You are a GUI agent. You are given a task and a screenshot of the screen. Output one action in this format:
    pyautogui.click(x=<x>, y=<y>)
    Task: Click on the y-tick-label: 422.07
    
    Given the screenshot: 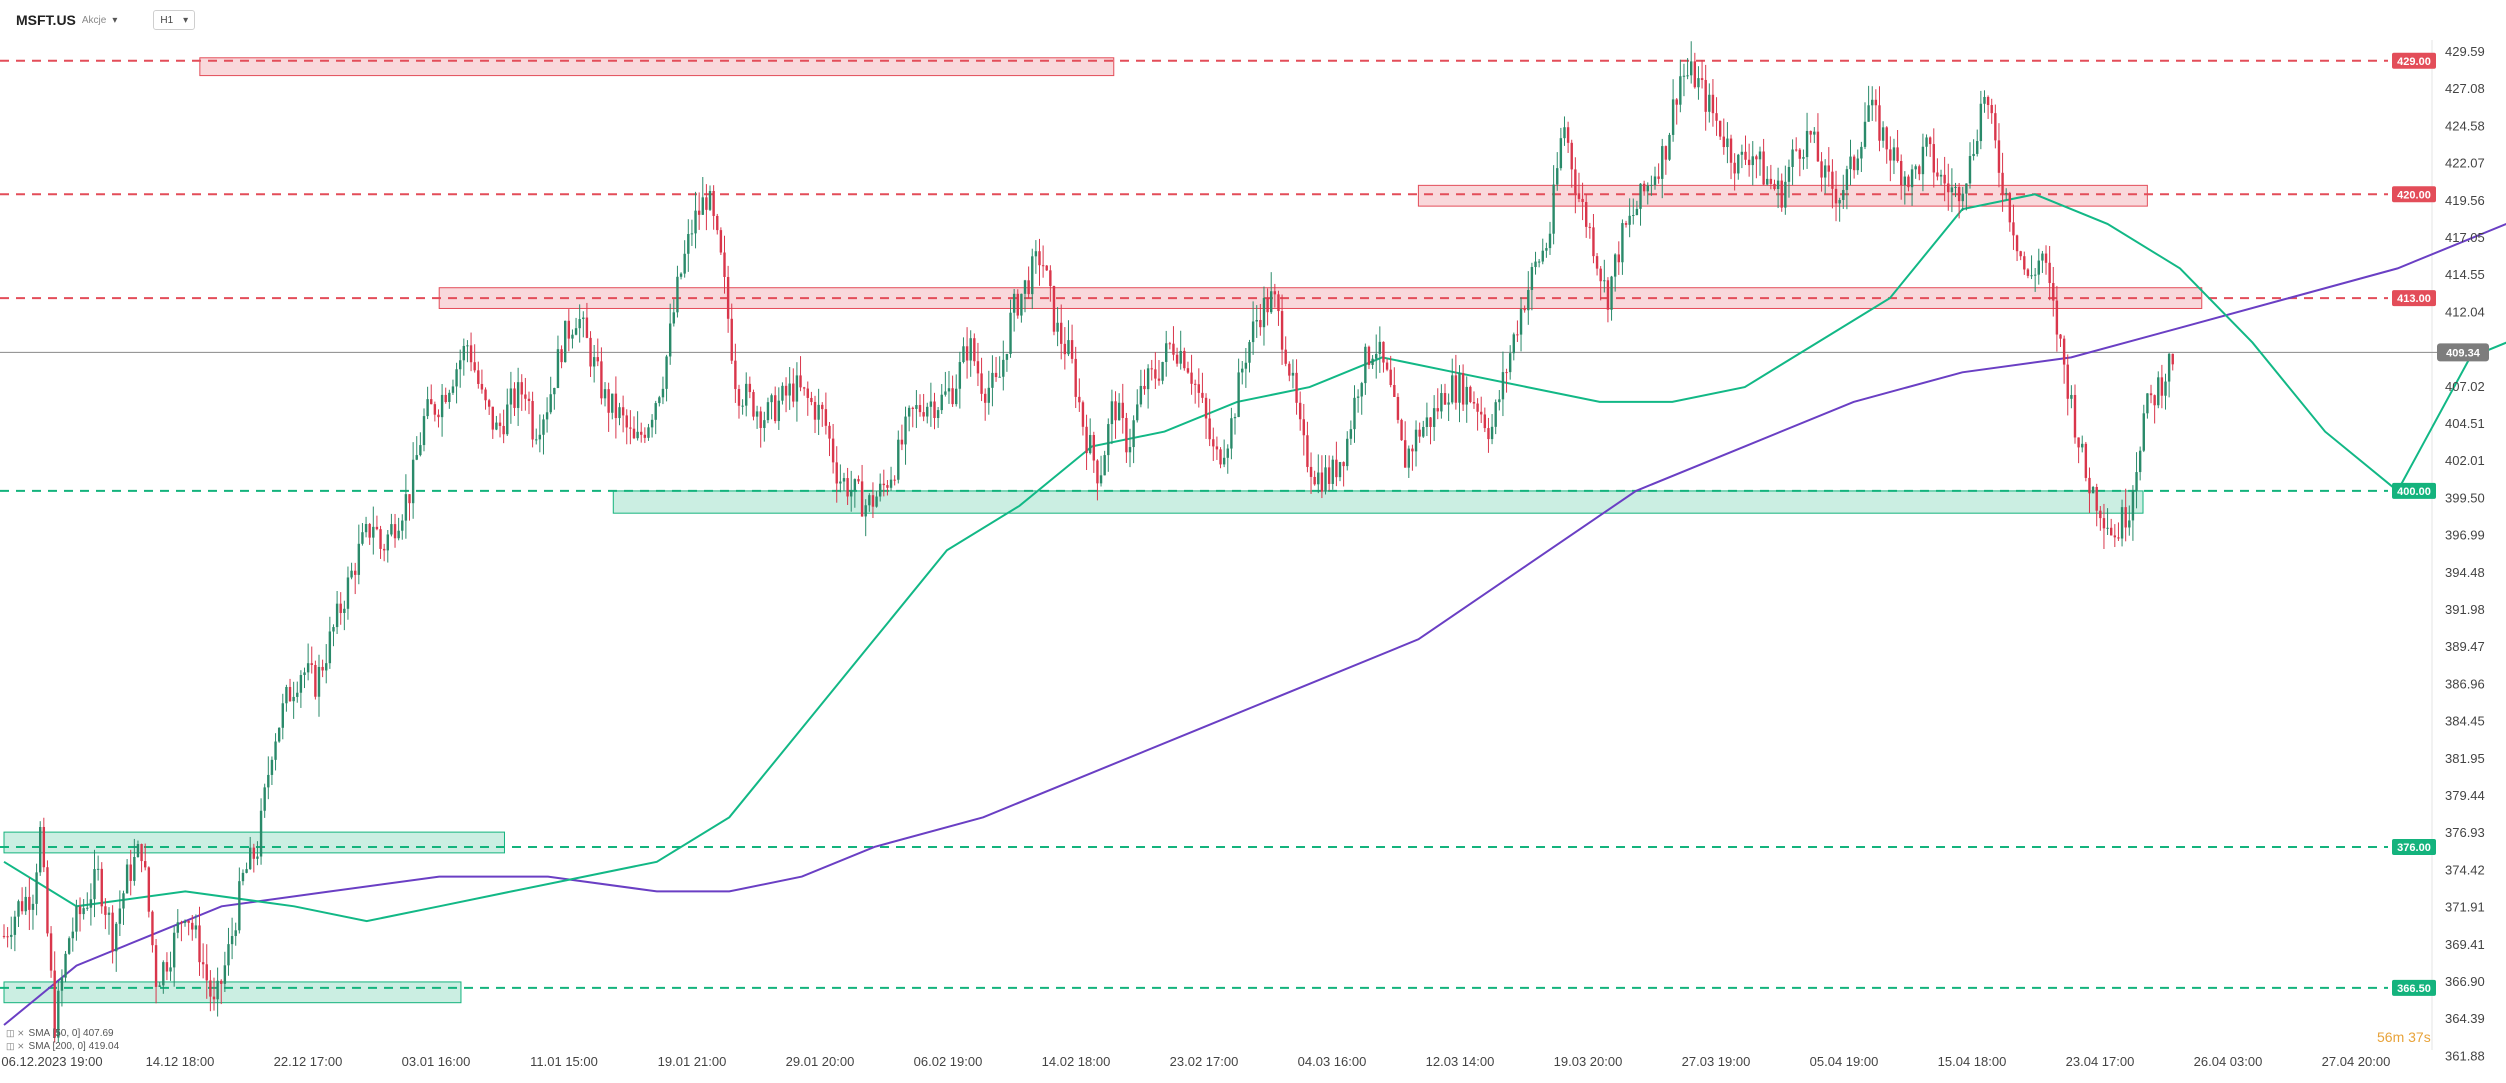 What is the action you would take?
    pyautogui.click(x=2465, y=163)
    